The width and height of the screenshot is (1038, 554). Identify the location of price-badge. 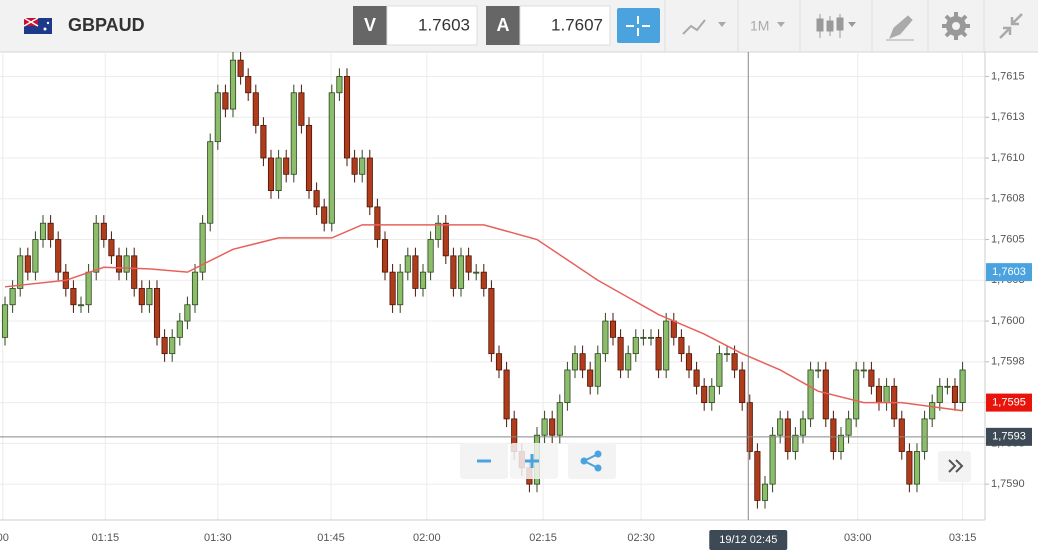
(1009, 402).